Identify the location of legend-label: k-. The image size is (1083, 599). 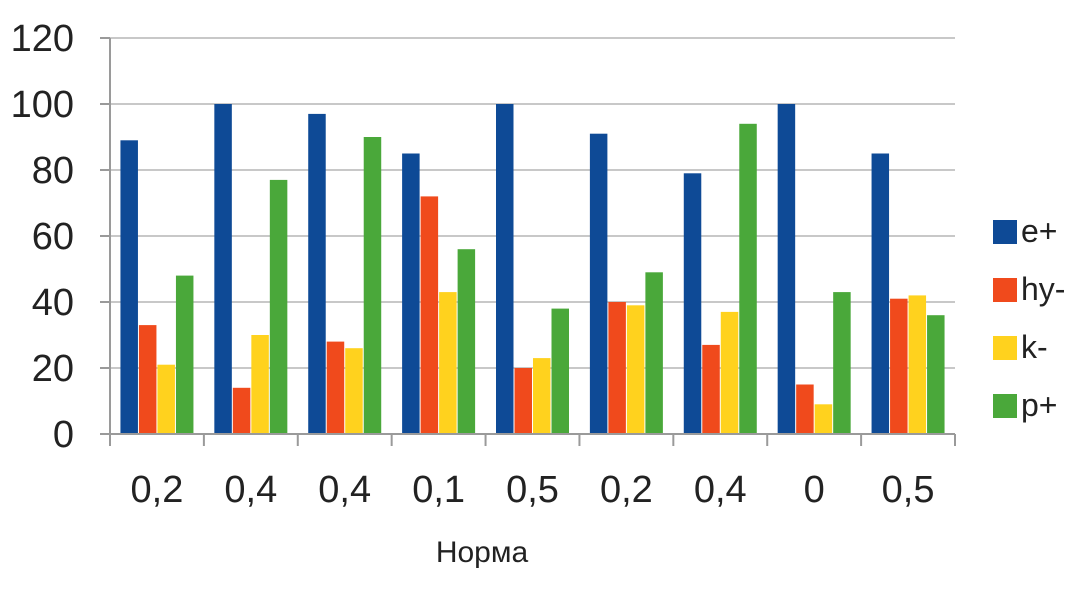
(1034, 347).